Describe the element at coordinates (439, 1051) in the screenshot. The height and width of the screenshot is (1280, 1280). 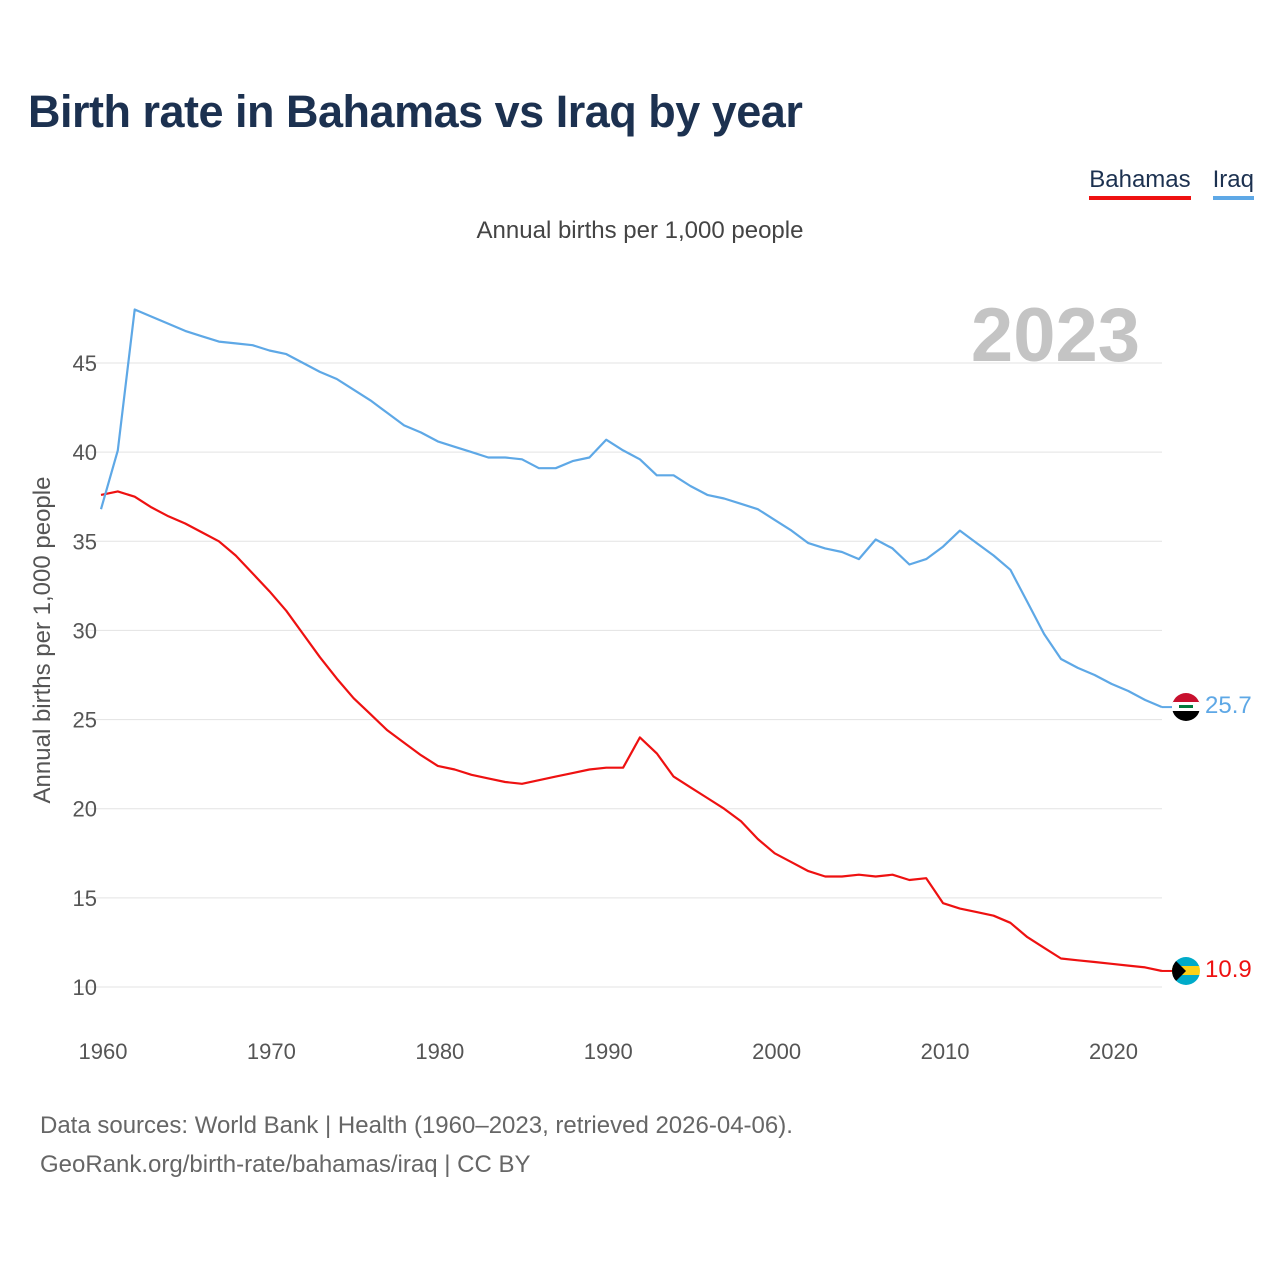
I see `x-tick-label: 1980` at that location.